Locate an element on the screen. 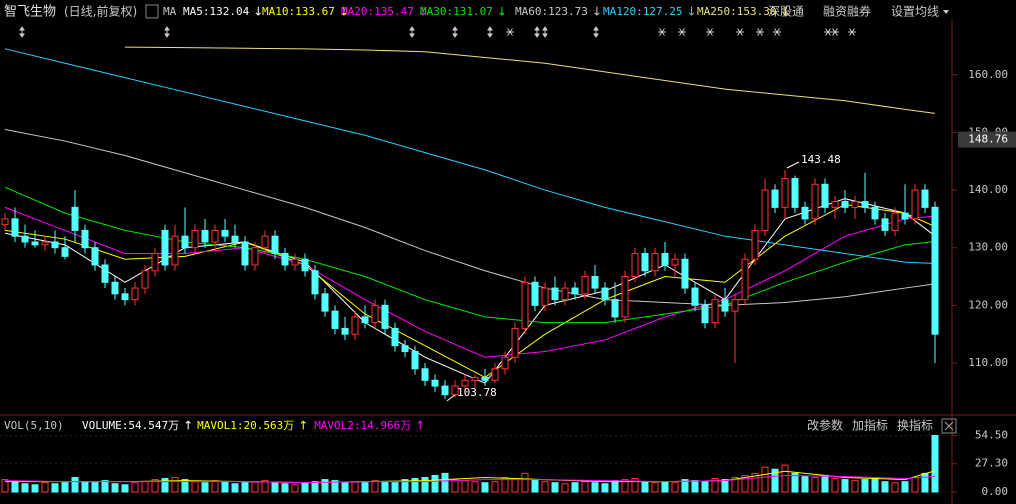 This screenshot has width=1016, height=504. y-tick-label: 140.00 is located at coordinates (988, 189).